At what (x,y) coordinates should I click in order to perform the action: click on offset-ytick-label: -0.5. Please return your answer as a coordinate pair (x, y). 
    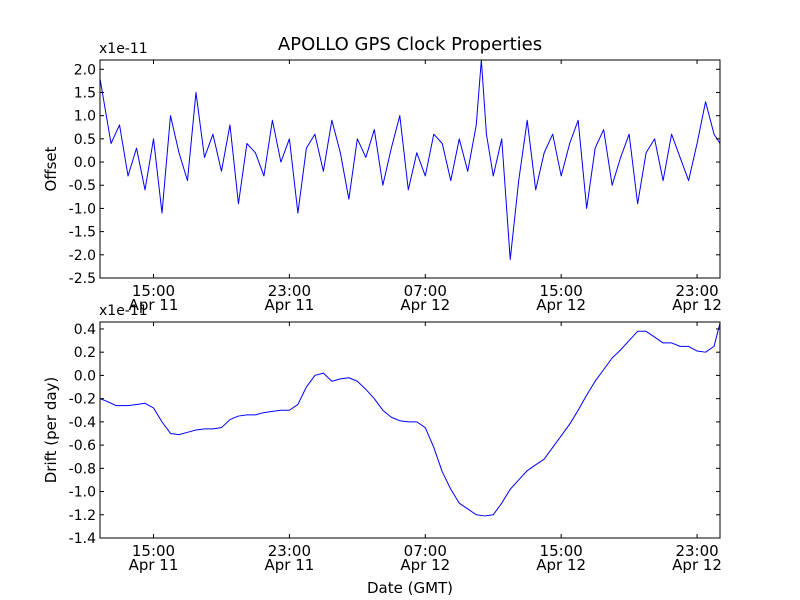
    Looking at the image, I should click on (82, 186).